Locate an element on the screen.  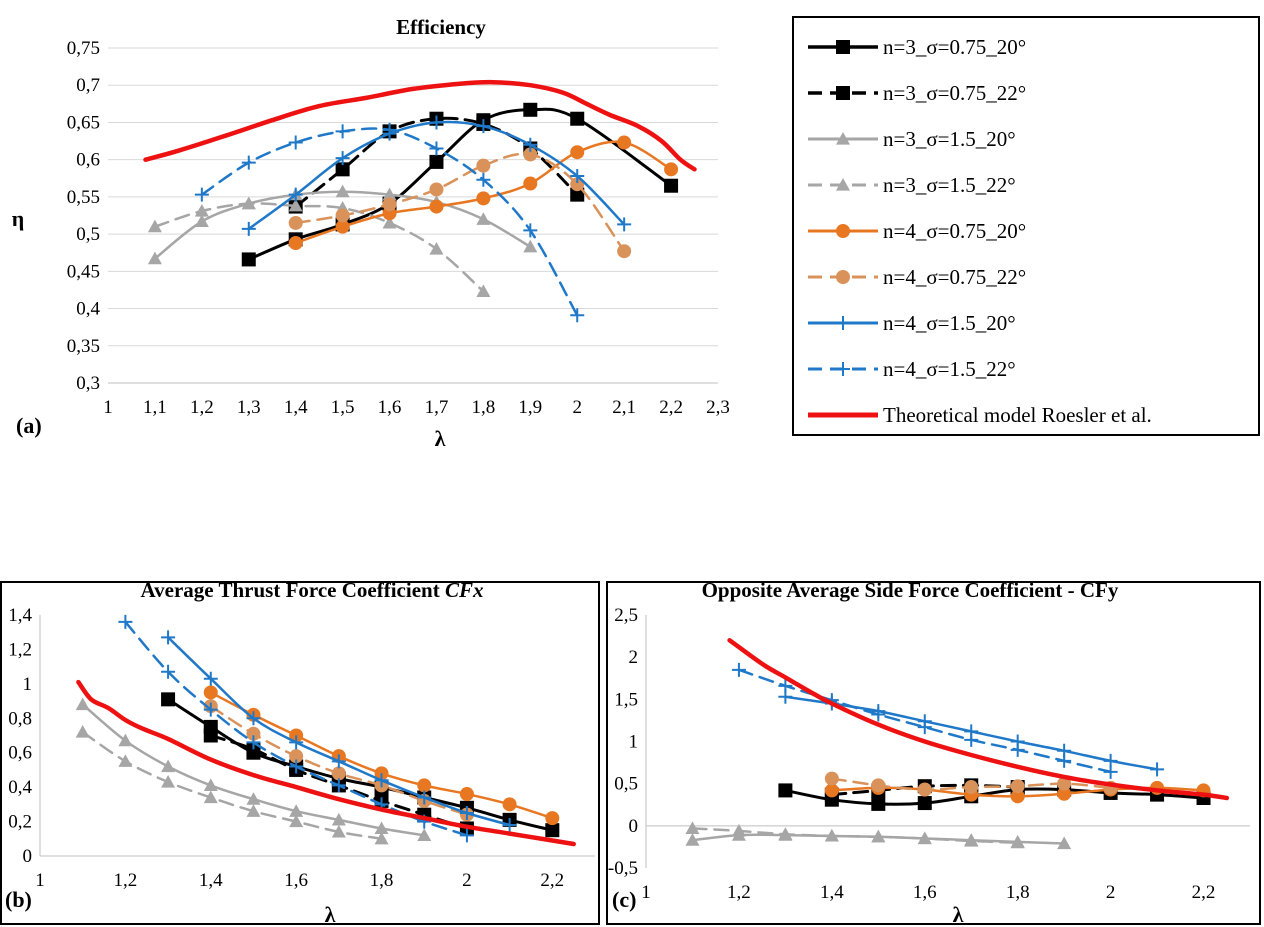
y-tick-label: 0,6 is located at coordinates (20, 753).